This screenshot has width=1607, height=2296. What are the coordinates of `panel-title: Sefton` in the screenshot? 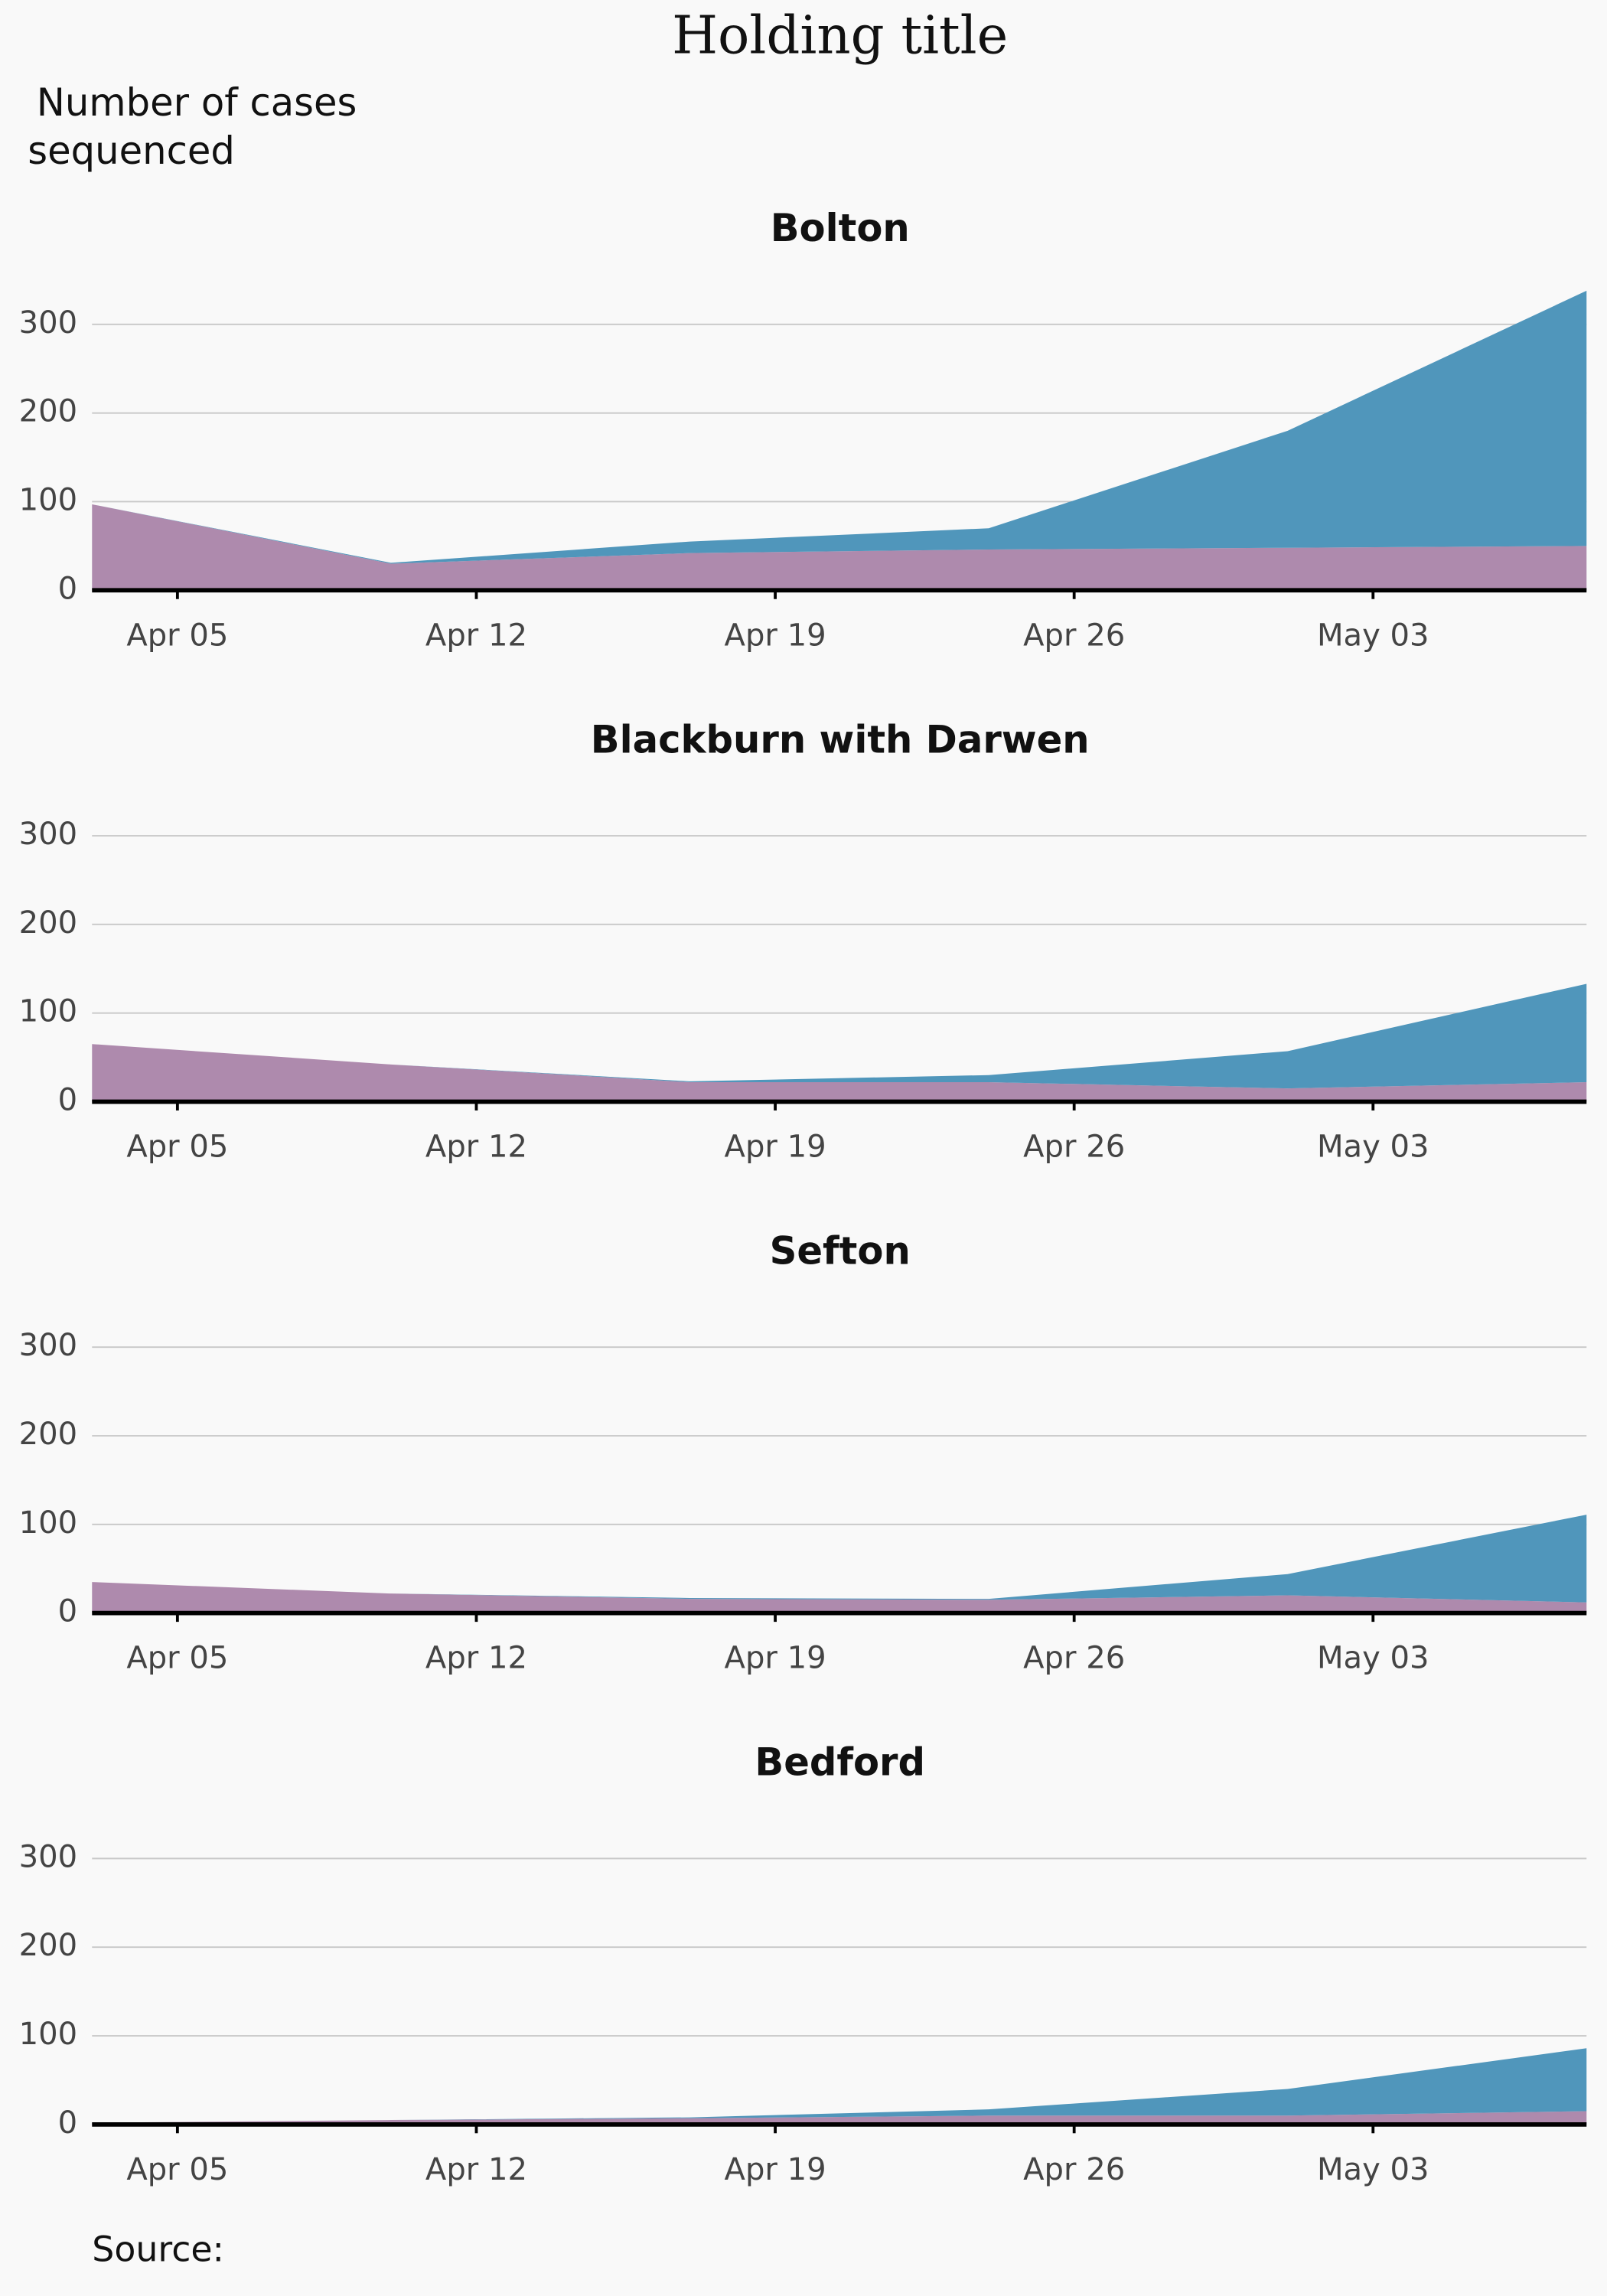 It's located at (840, 1251).